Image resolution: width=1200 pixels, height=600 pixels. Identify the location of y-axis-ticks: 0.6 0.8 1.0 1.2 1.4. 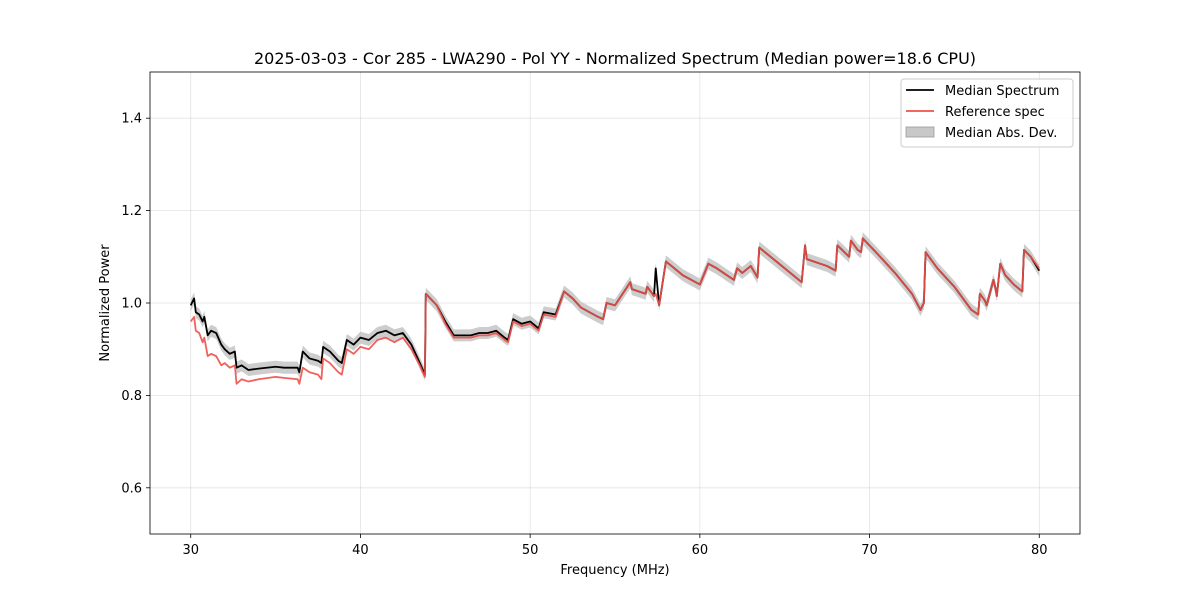
(135, 304).